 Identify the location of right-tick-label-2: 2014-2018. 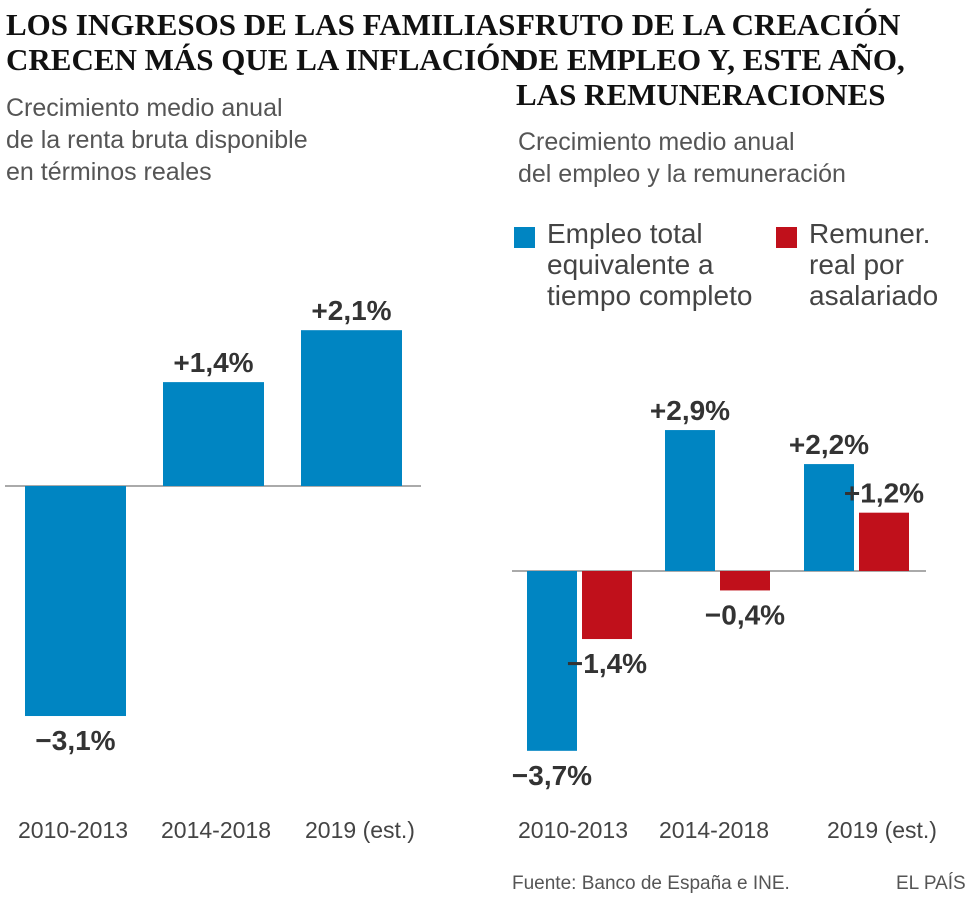
(714, 830).